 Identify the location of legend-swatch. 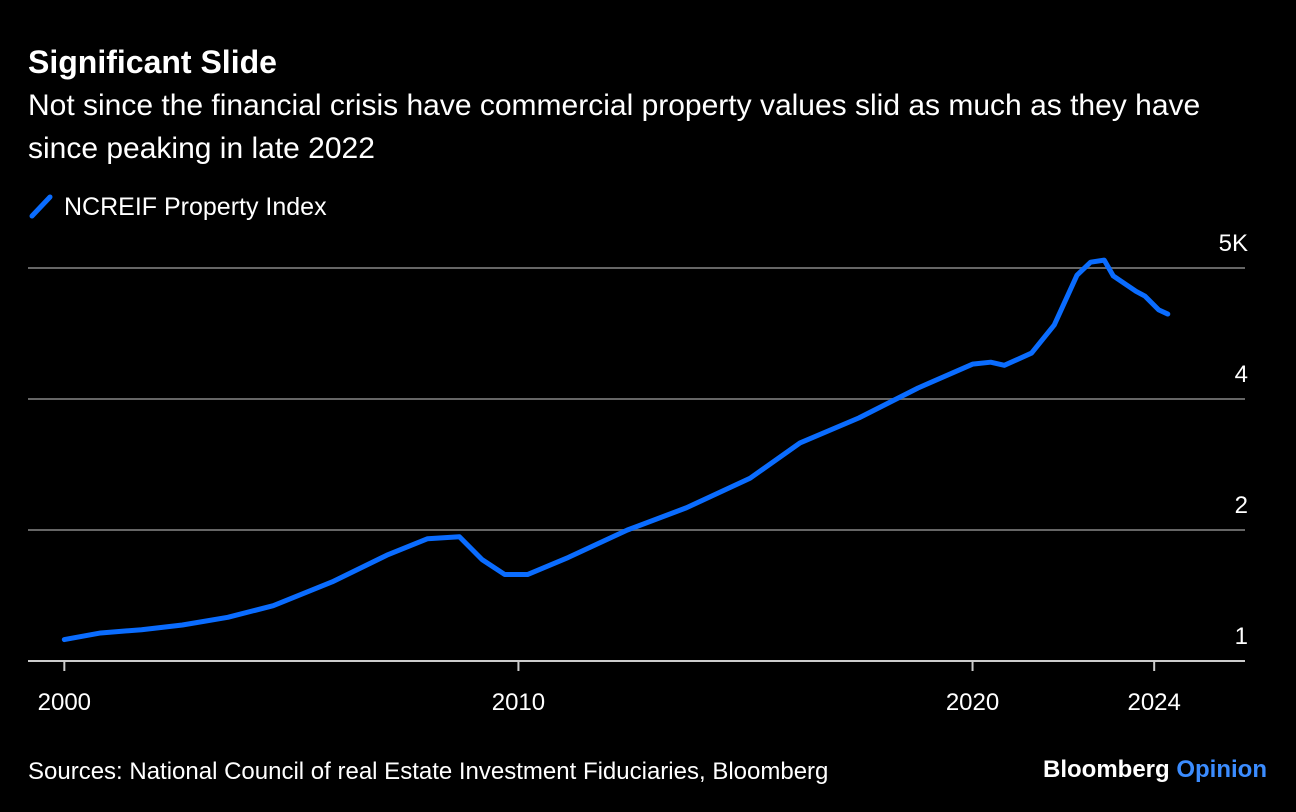
(41, 206).